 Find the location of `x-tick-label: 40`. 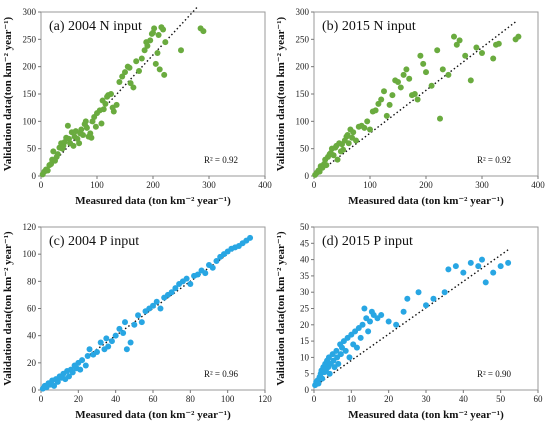

x-tick-label: 40 is located at coordinates (116, 399).